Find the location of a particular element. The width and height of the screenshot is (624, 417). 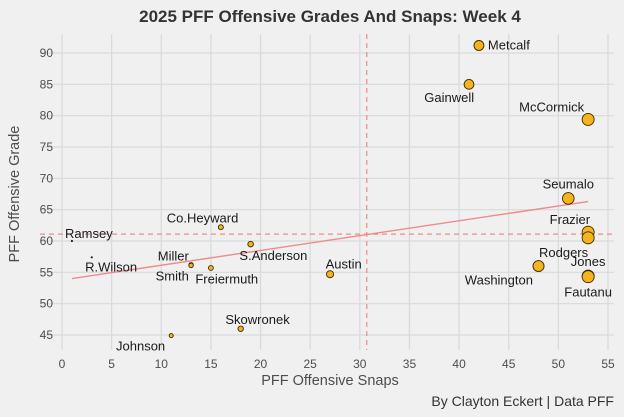

x-tick-label: 55 is located at coordinates (608, 364).